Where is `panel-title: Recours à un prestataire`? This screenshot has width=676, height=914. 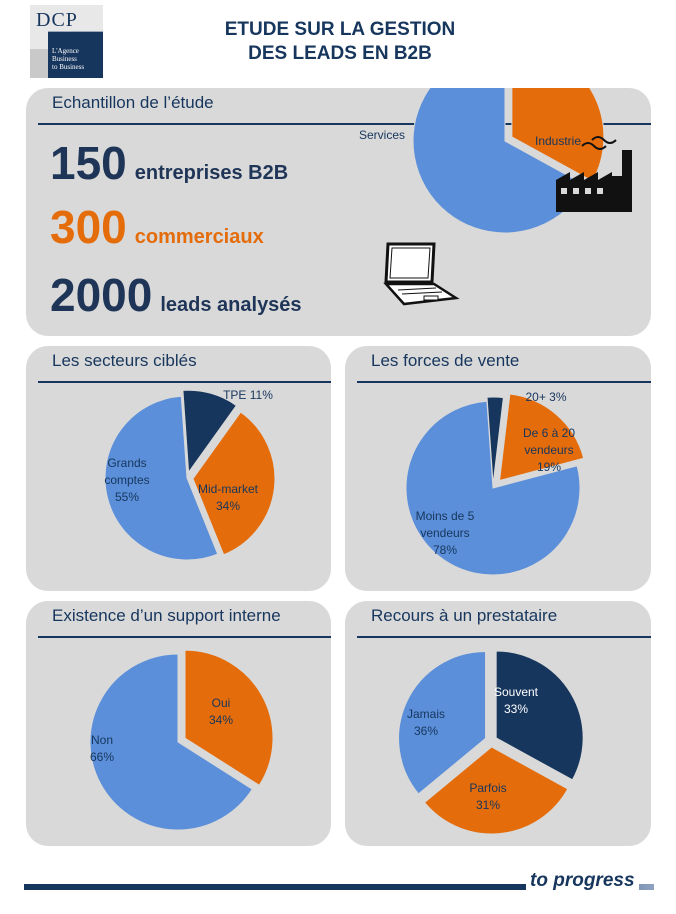
panel-title: Recours à un prestataire is located at coordinates (464, 615).